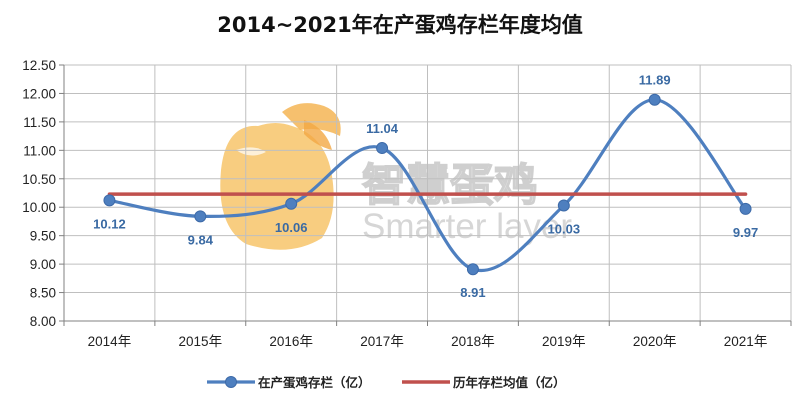 The width and height of the screenshot is (800, 406). What do you see at coordinates (39, 150) in the screenshot?
I see `y-tick-label: 11.00` at bounding box center [39, 150].